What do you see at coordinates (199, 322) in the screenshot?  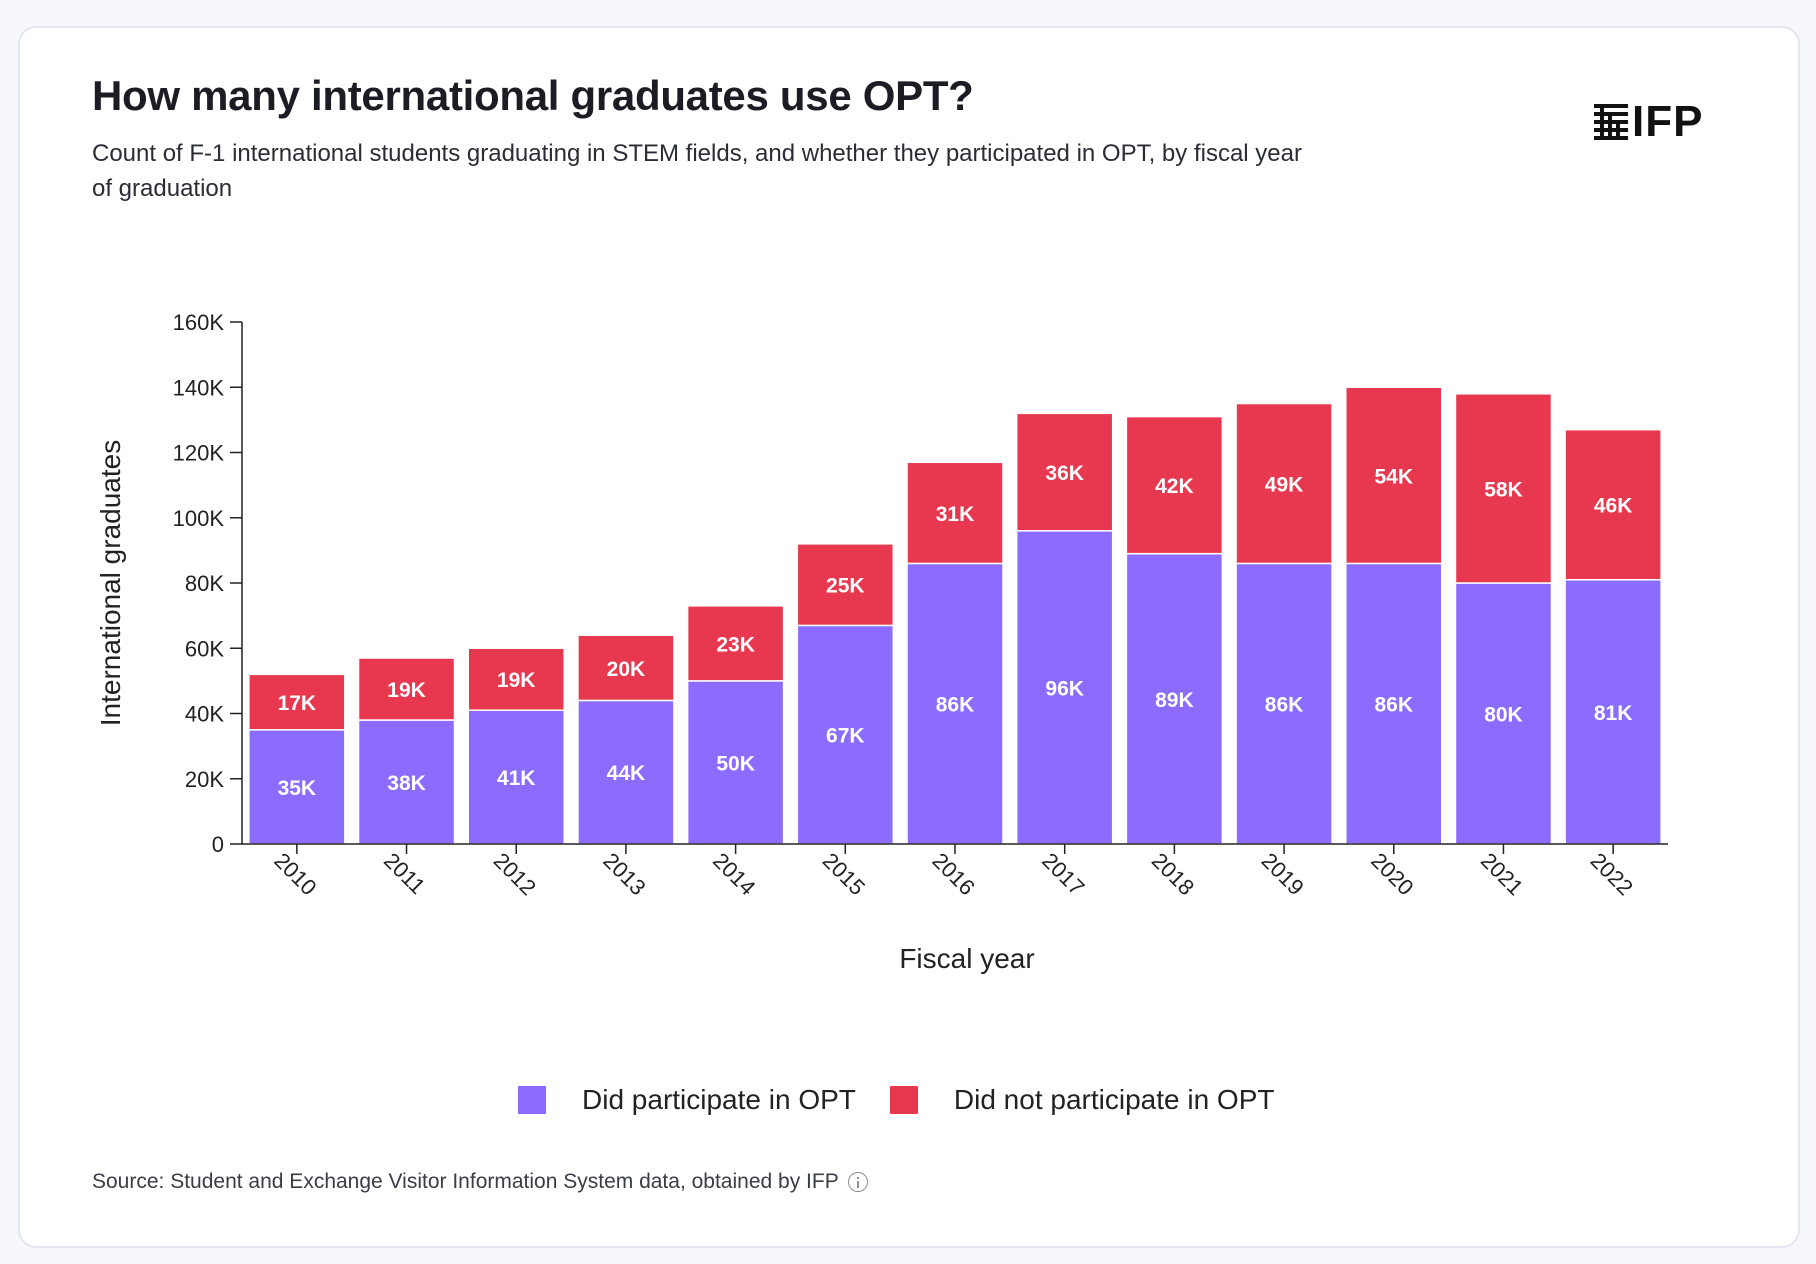 I see `y-tick-label: 160K` at bounding box center [199, 322].